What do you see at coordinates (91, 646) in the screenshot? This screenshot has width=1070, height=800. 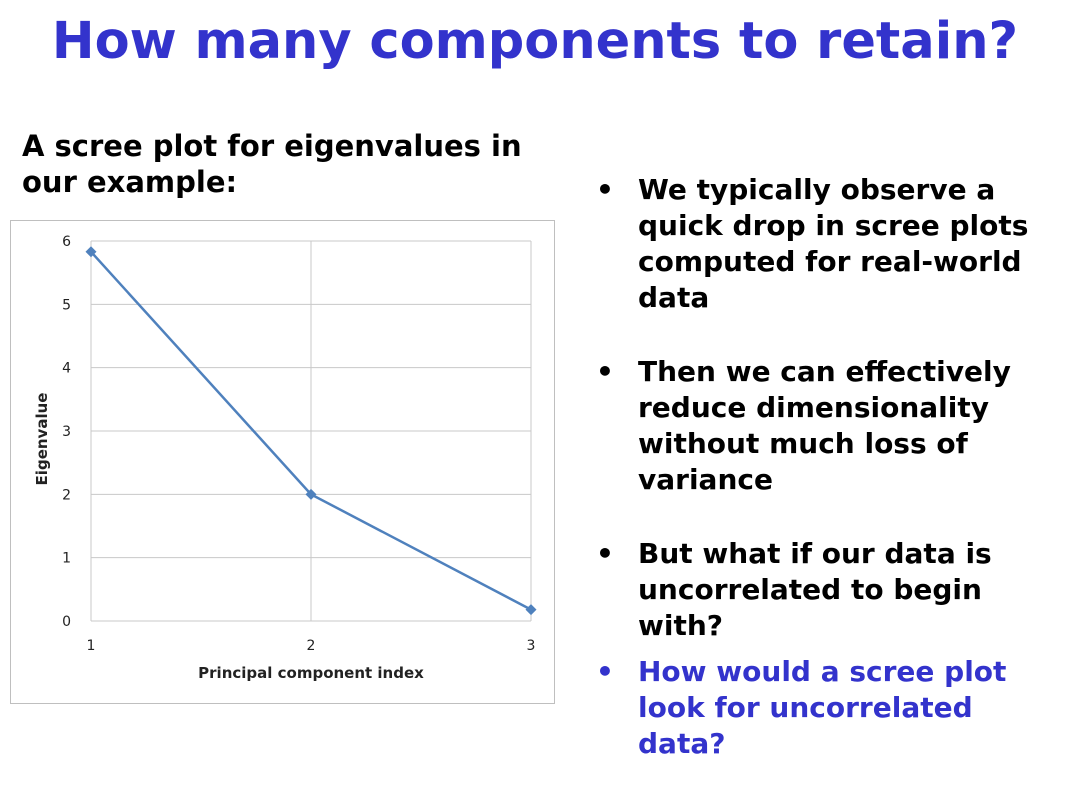 I see `x-tick-label: 1` at bounding box center [91, 646].